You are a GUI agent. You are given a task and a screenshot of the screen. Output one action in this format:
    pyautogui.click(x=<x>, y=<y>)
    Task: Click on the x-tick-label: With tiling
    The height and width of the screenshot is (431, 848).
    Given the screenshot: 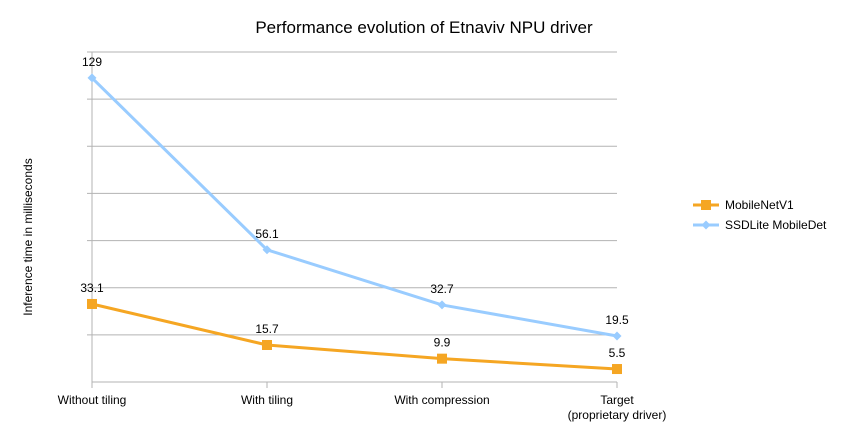 What is the action you would take?
    pyautogui.click(x=267, y=400)
    